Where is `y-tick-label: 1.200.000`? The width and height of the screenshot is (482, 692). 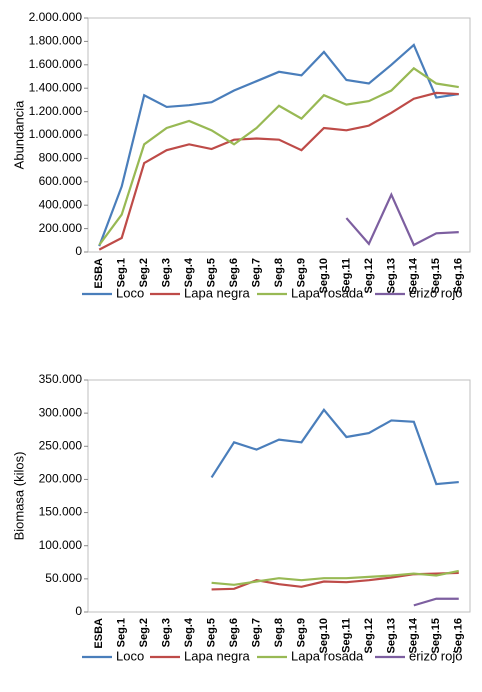 y-tick-label: 1.200.000 is located at coordinates (56, 111).